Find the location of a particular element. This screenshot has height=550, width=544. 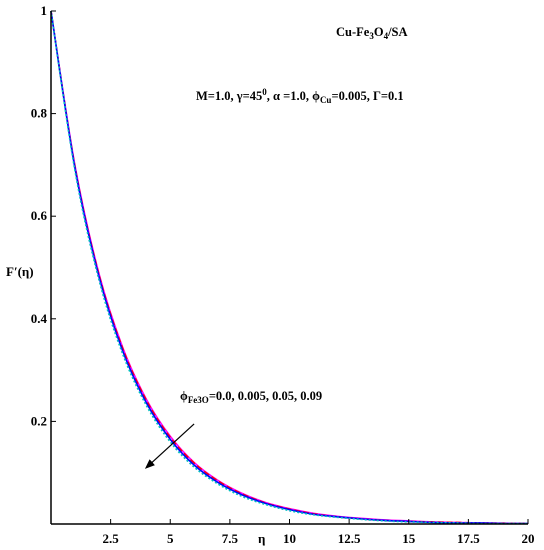

chart-annotation-title: Cu-Fe3O4/SA is located at coordinates (372, 33).